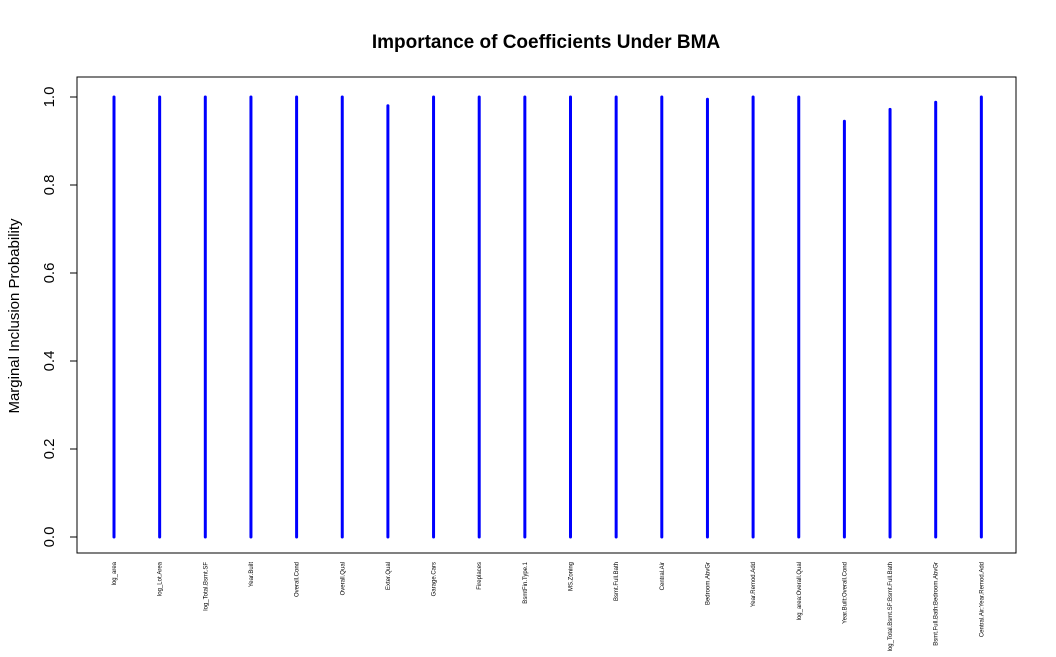  I want to click on x-tick-label: Fireplaces, so click(480, 576).